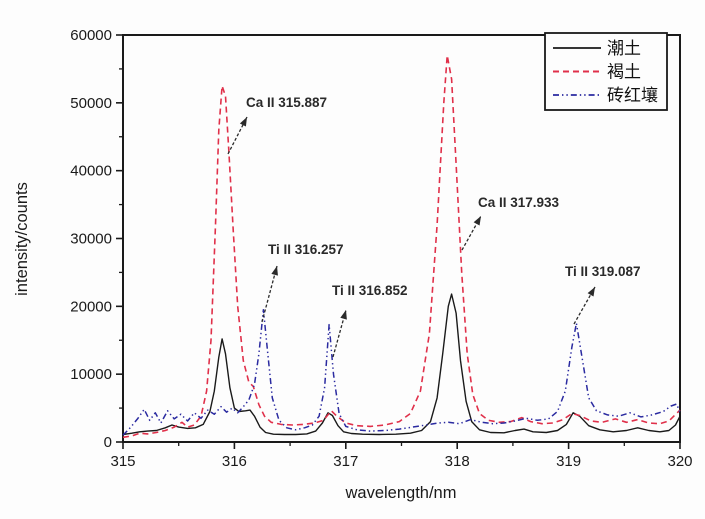 The image size is (705, 519). What do you see at coordinates (108, 442) in the screenshot?
I see `y-tick-label: 0` at bounding box center [108, 442].